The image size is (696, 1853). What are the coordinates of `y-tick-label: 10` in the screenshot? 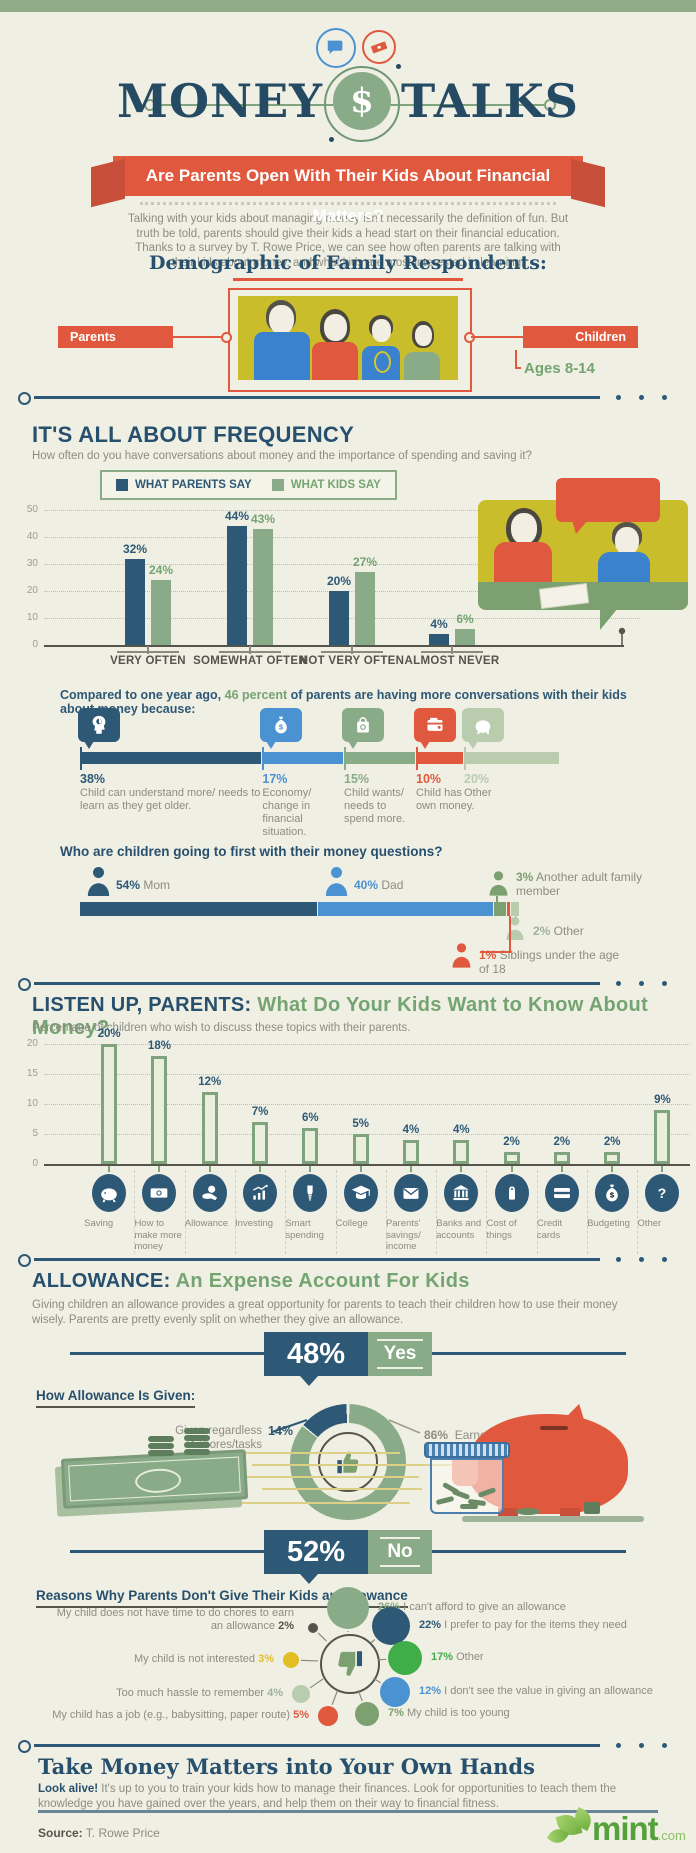 It's located at (32, 617).